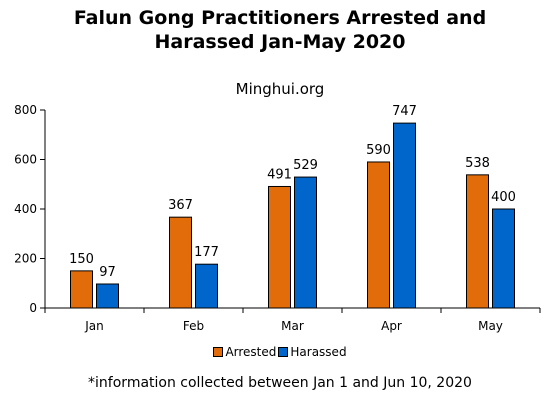 This screenshot has height=400, width=560. What do you see at coordinates (490, 326) in the screenshot?
I see `x-tick-label: May` at bounding box center [490, 326].